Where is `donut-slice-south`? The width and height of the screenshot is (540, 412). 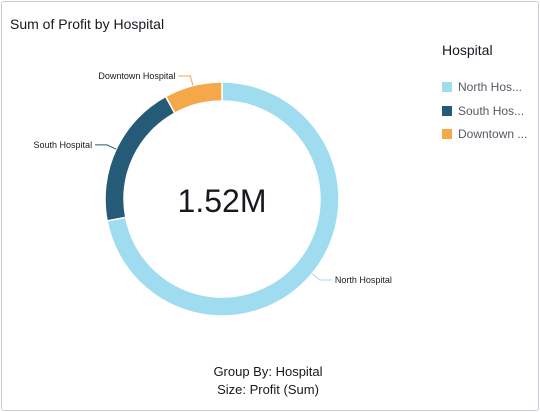 donut-slice-south is located at coordinates (140, 158).